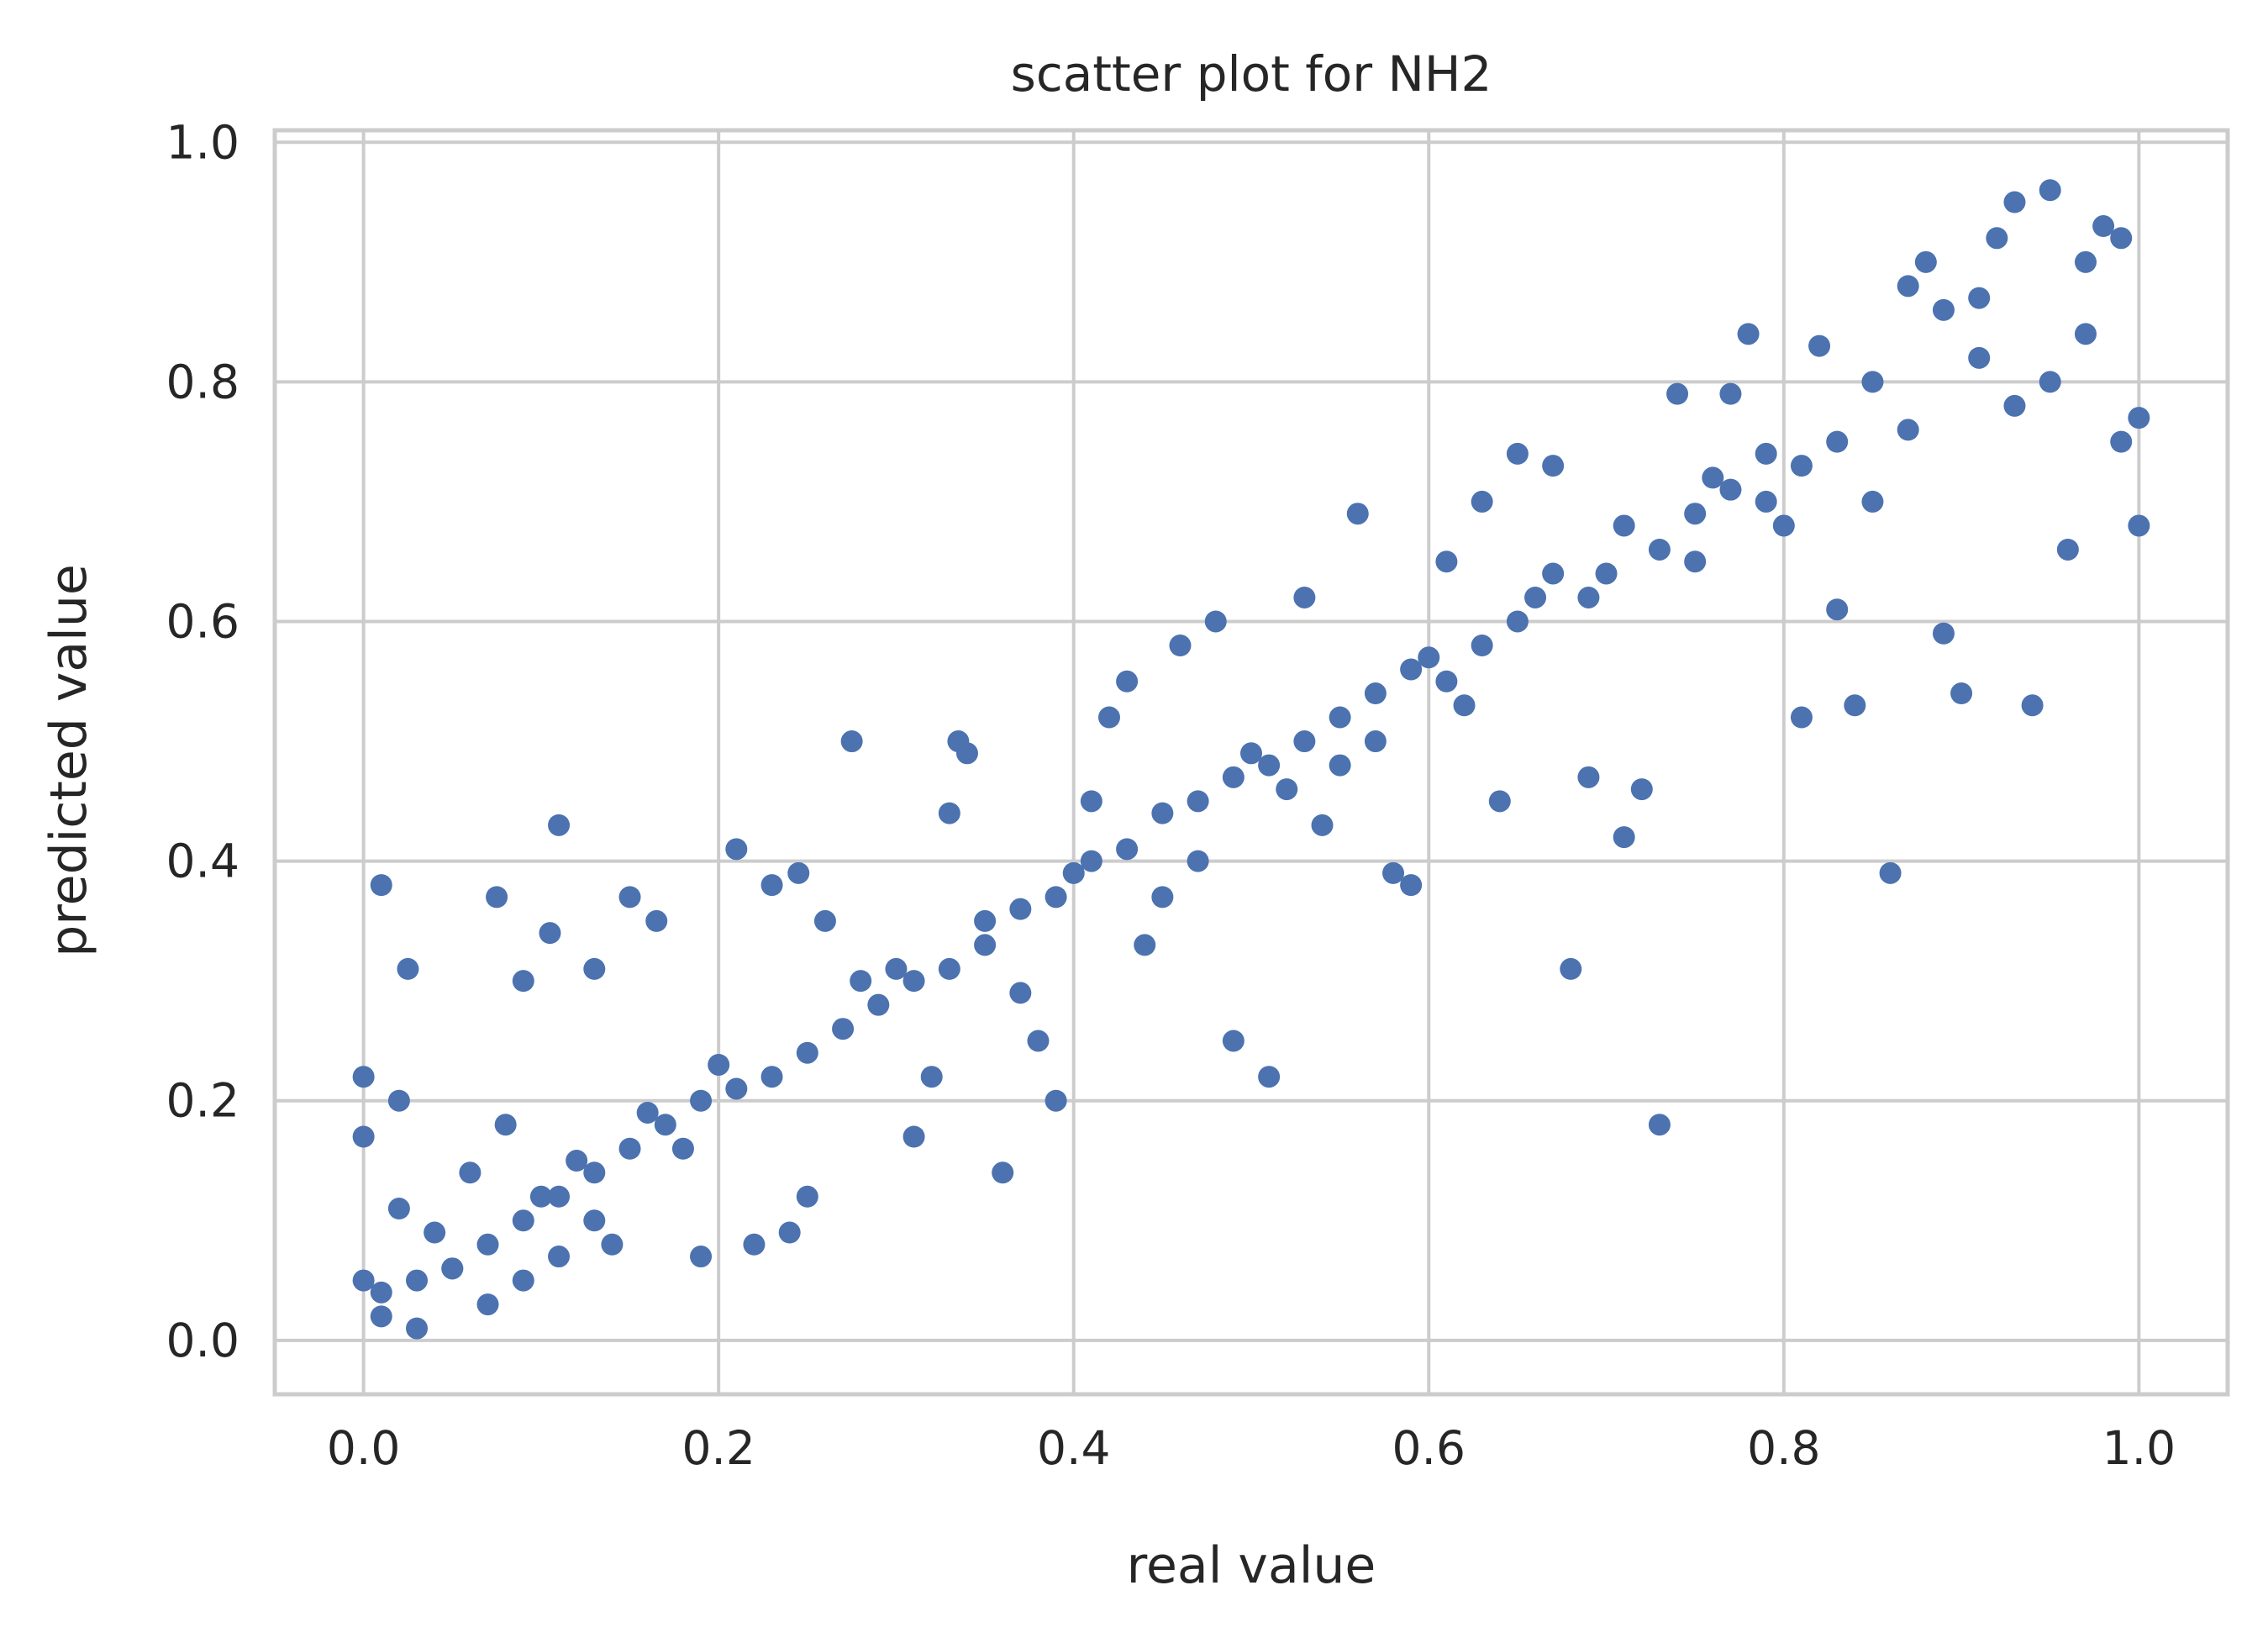  Describe the element at coordinates (718, 1448) in the screenshot. I see `x-tick-label: 0.2` at that location.